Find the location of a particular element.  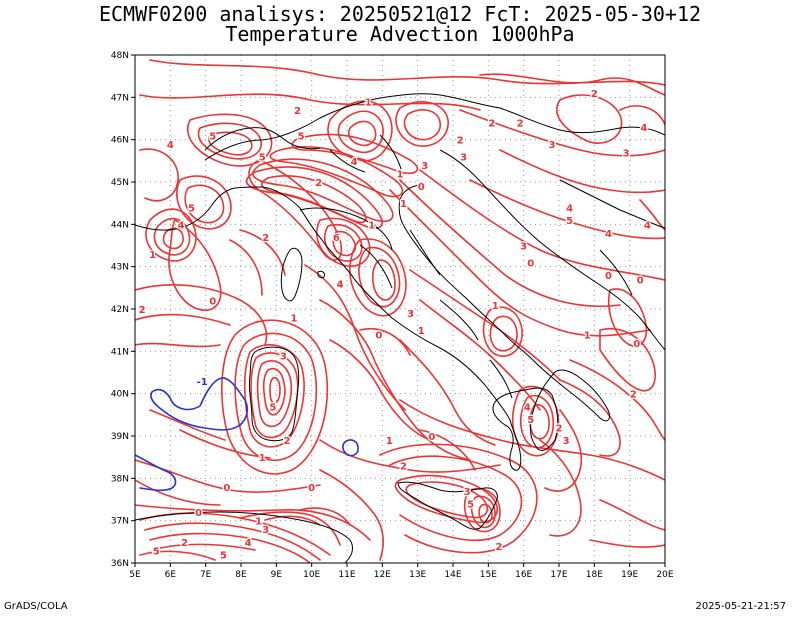

lon-tick-label: 14E is located at coordinates (452, 575).